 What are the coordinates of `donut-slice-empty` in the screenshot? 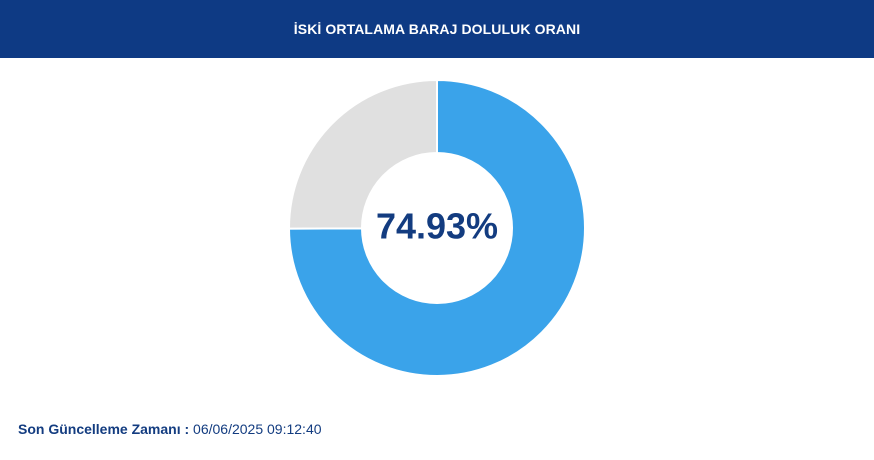 It's located at (363, 154).